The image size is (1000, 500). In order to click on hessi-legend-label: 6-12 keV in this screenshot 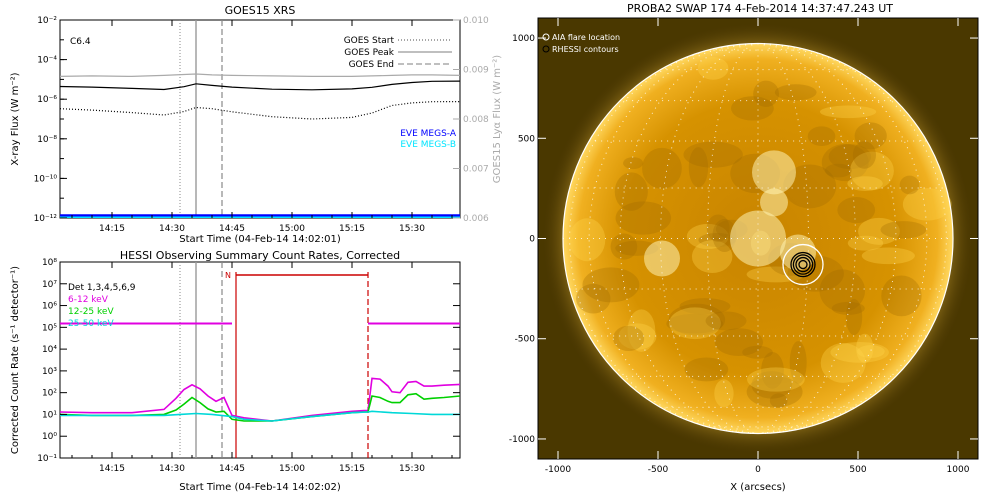, I will do `click(88, 300)`.